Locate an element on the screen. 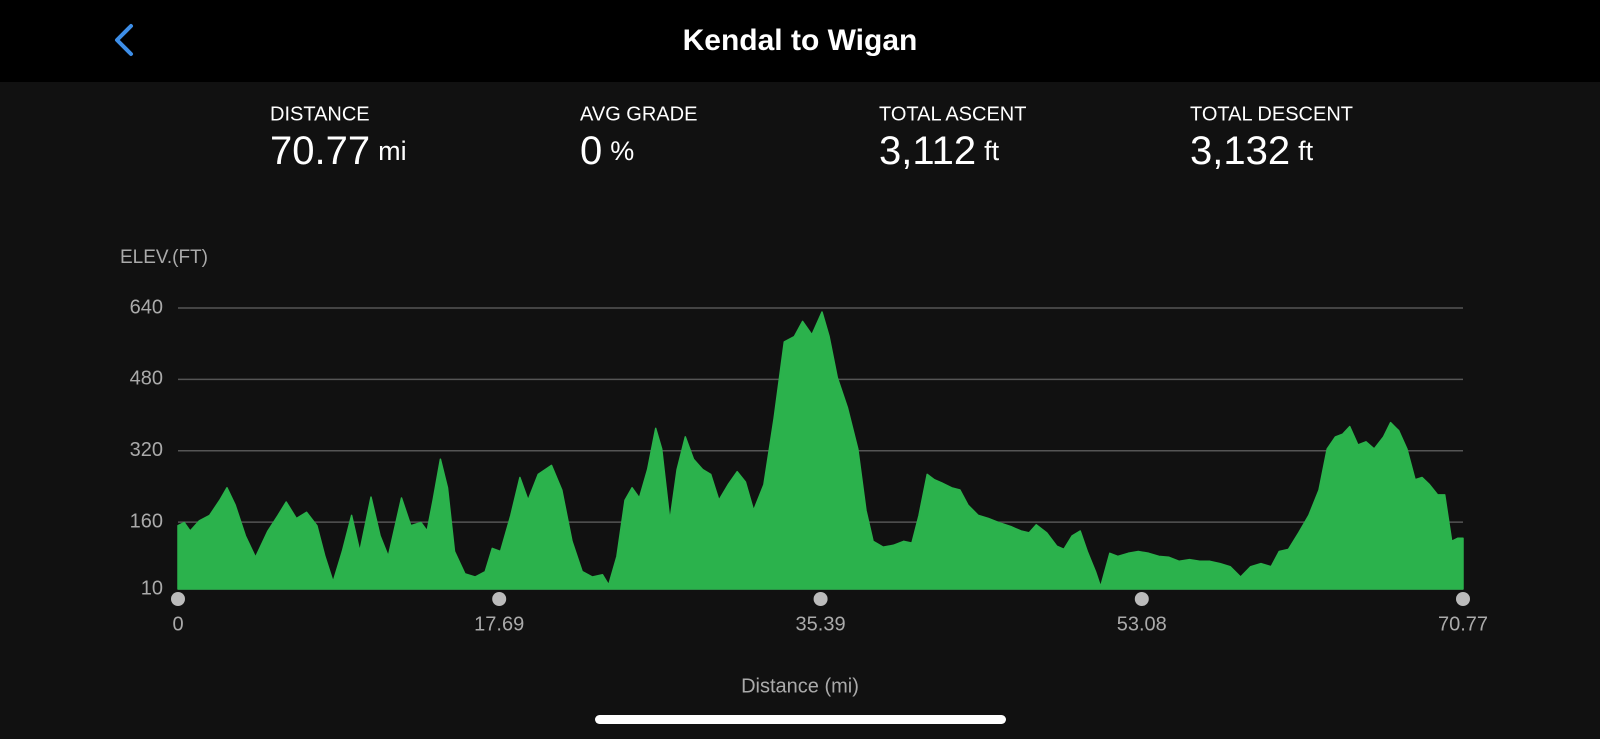 The image size is (1600, 739). page-title: Kendal to Wigan is located at coordinates (800, 40).